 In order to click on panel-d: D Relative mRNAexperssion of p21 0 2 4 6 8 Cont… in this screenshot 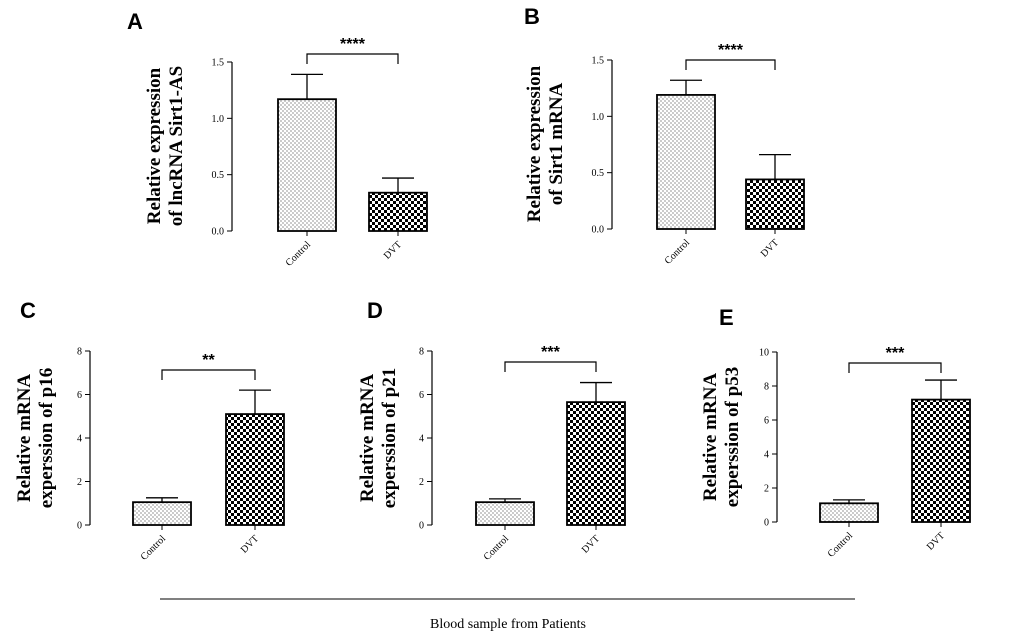, I will do `click(491, 430)`.